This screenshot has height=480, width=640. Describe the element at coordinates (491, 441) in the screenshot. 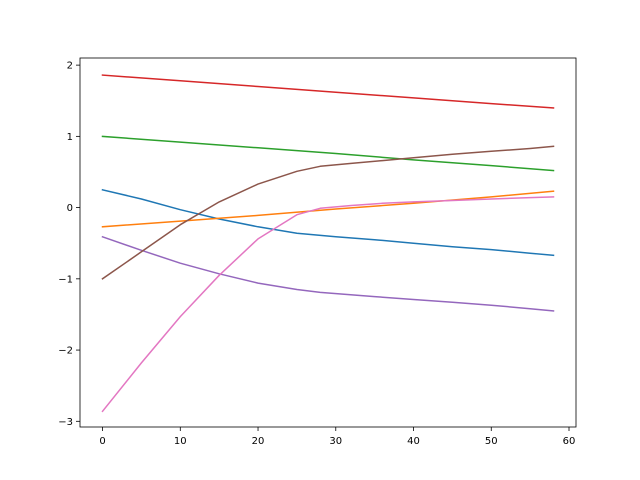

I see `x-tick-label: 50` at that location.